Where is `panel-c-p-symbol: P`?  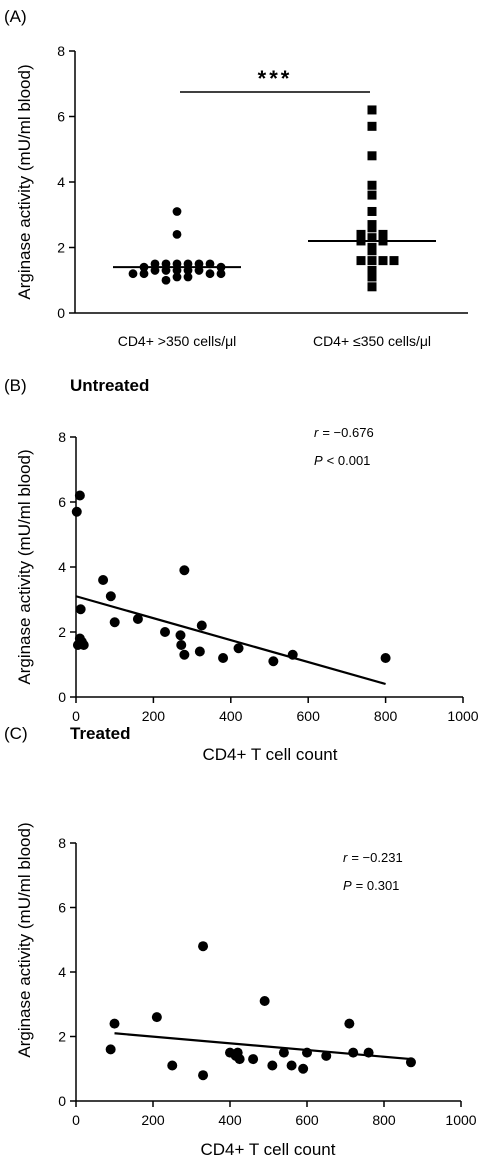 panel-c-p-symbol: P is located at coordinates (347, 885).